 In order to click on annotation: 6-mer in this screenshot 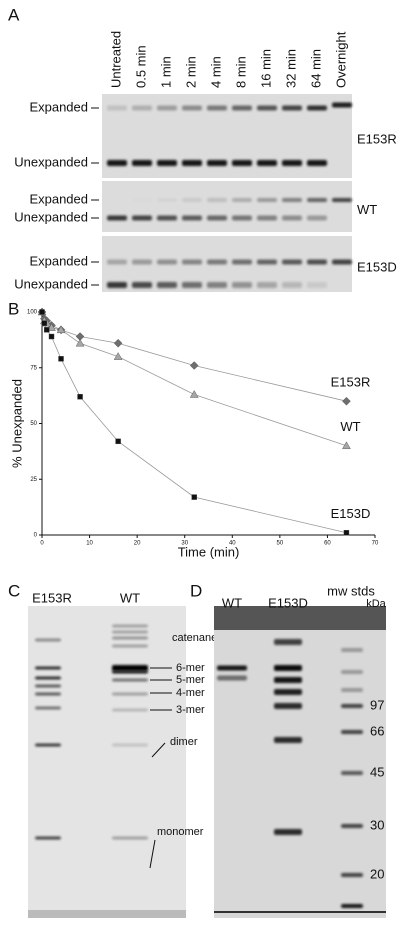, I will do `click(190, 668)`.